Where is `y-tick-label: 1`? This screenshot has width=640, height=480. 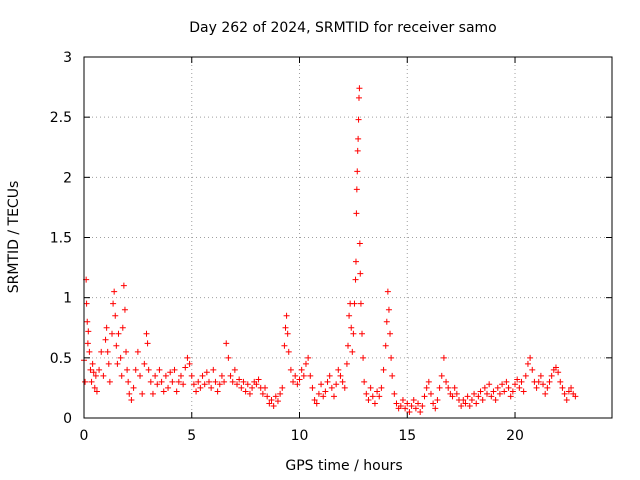 y-tick-label: 1 is located at coordinates (67, 299).